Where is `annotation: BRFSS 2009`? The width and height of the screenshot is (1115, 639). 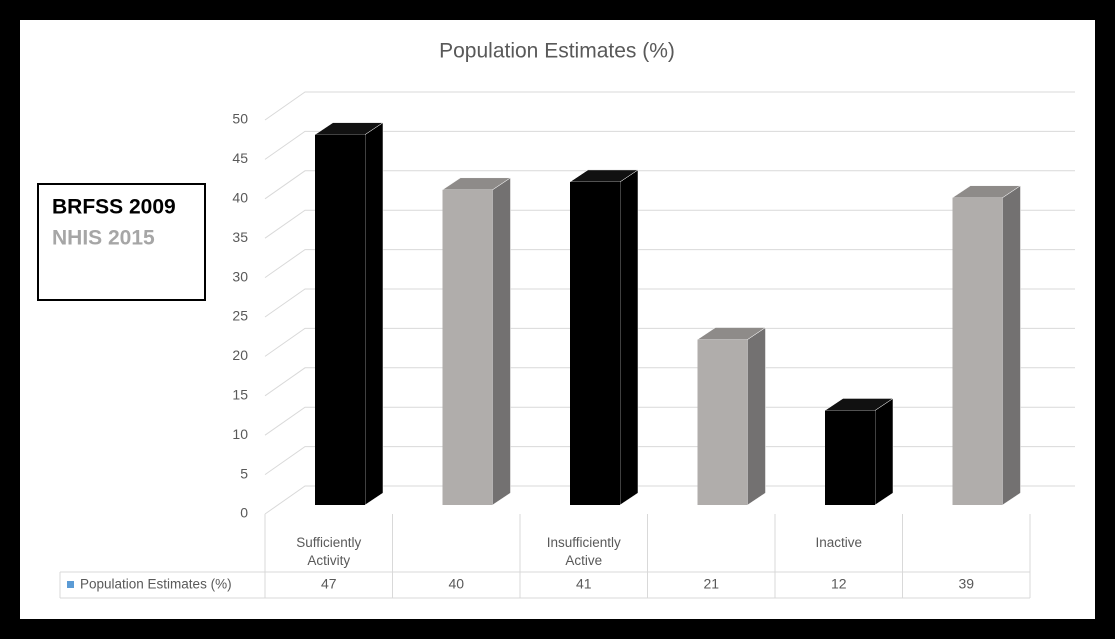
annotation: BRFSS 2009 is located at coordinates (114, 207).